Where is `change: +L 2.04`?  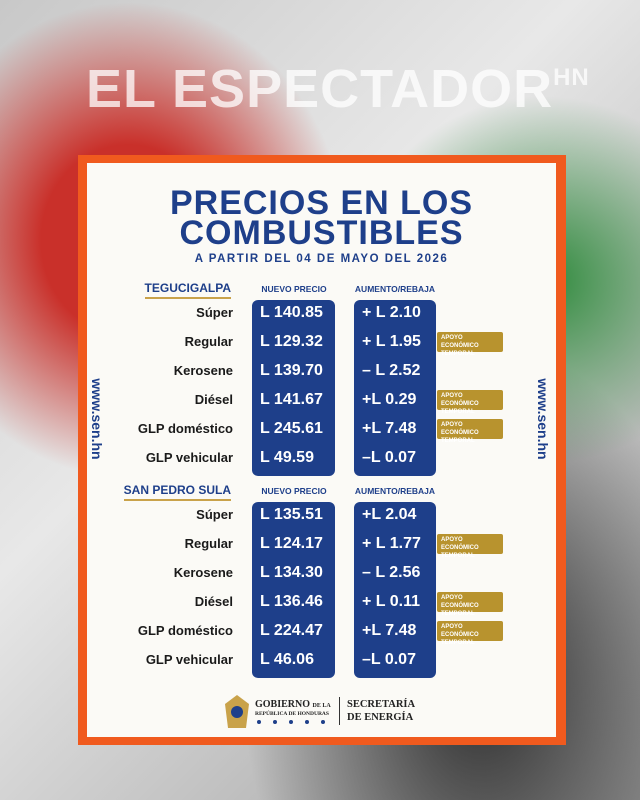 change: +L 2.04 is located at coordinates (389, 514).